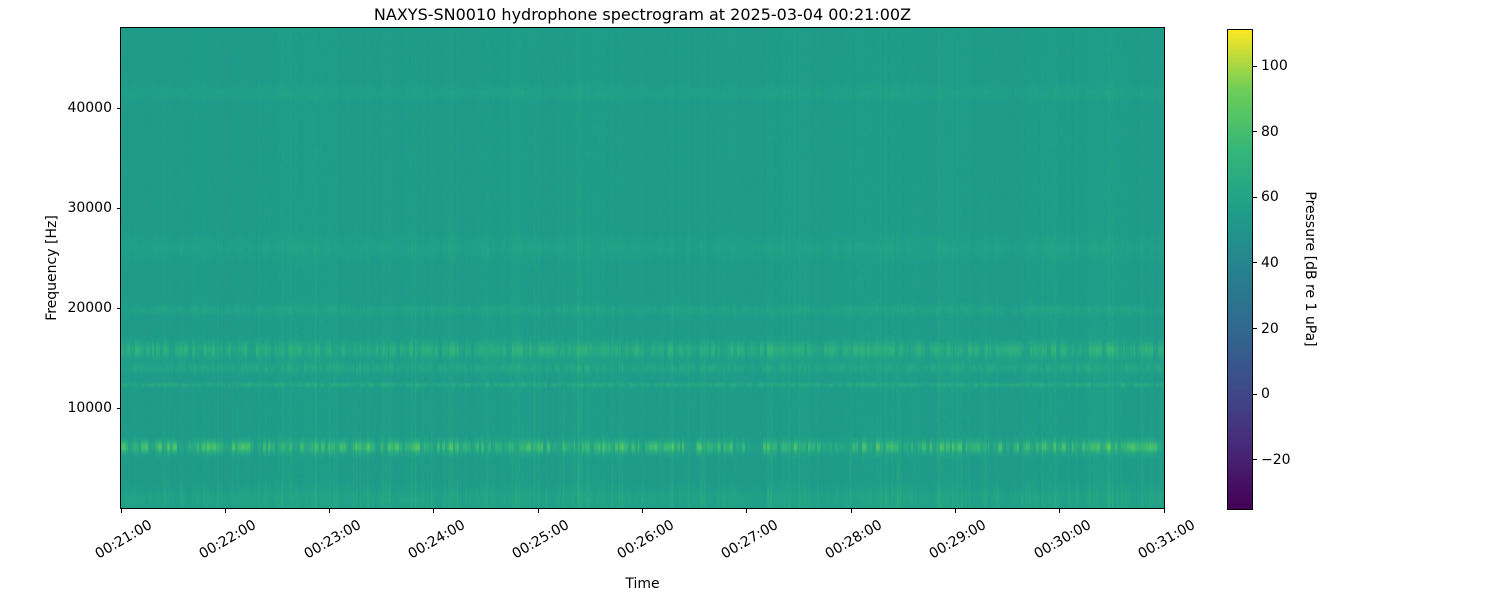  I want to click on colorbar-tick-label: −20, so click(1276, 459).